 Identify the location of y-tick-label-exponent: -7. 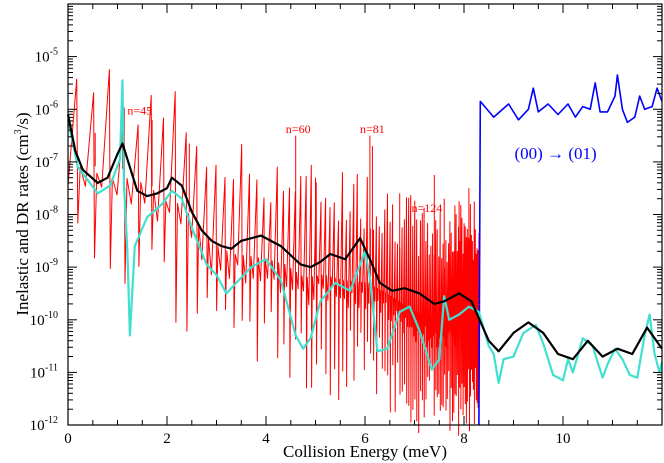
(54, 157).